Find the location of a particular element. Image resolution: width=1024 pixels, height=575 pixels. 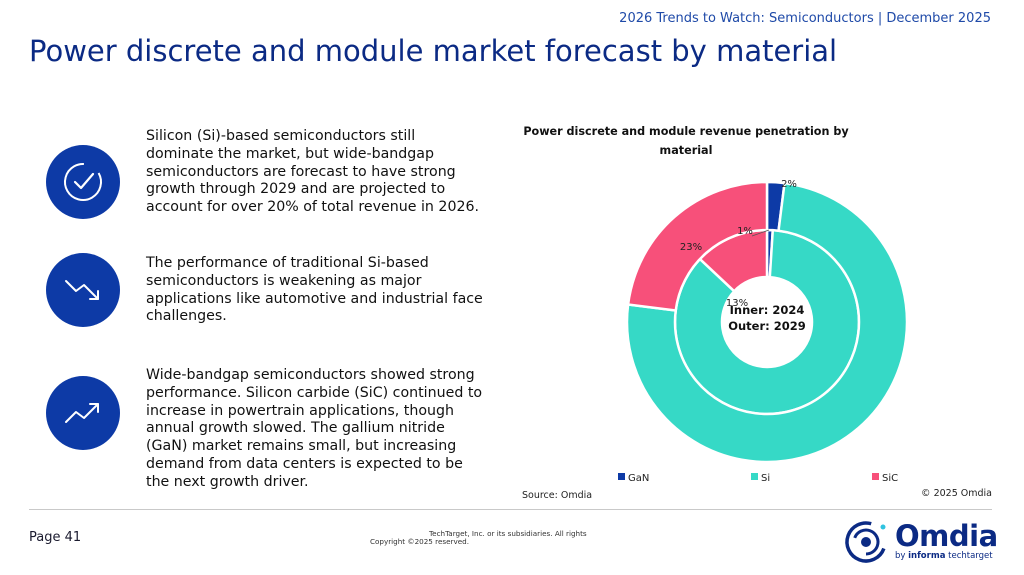

chart-legend: GaN Si SiC is located at coordinates (758, 478).